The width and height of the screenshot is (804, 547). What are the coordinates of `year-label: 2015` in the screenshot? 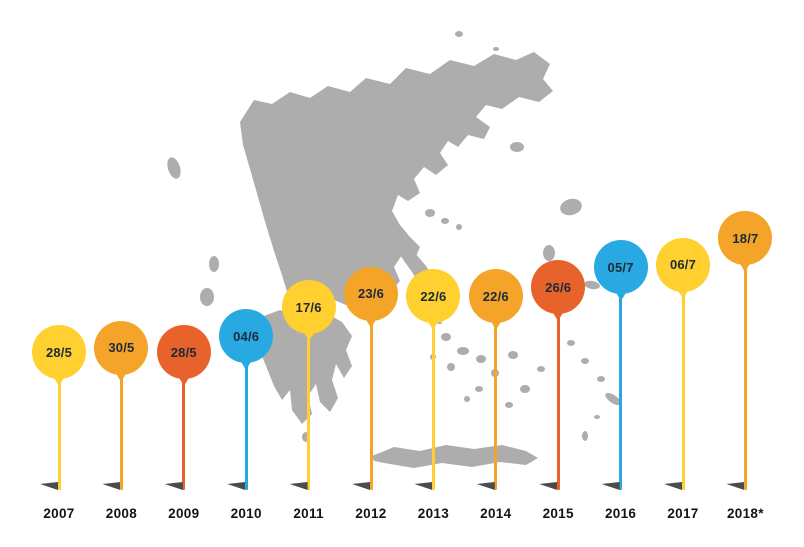 It's located at (558, 513).